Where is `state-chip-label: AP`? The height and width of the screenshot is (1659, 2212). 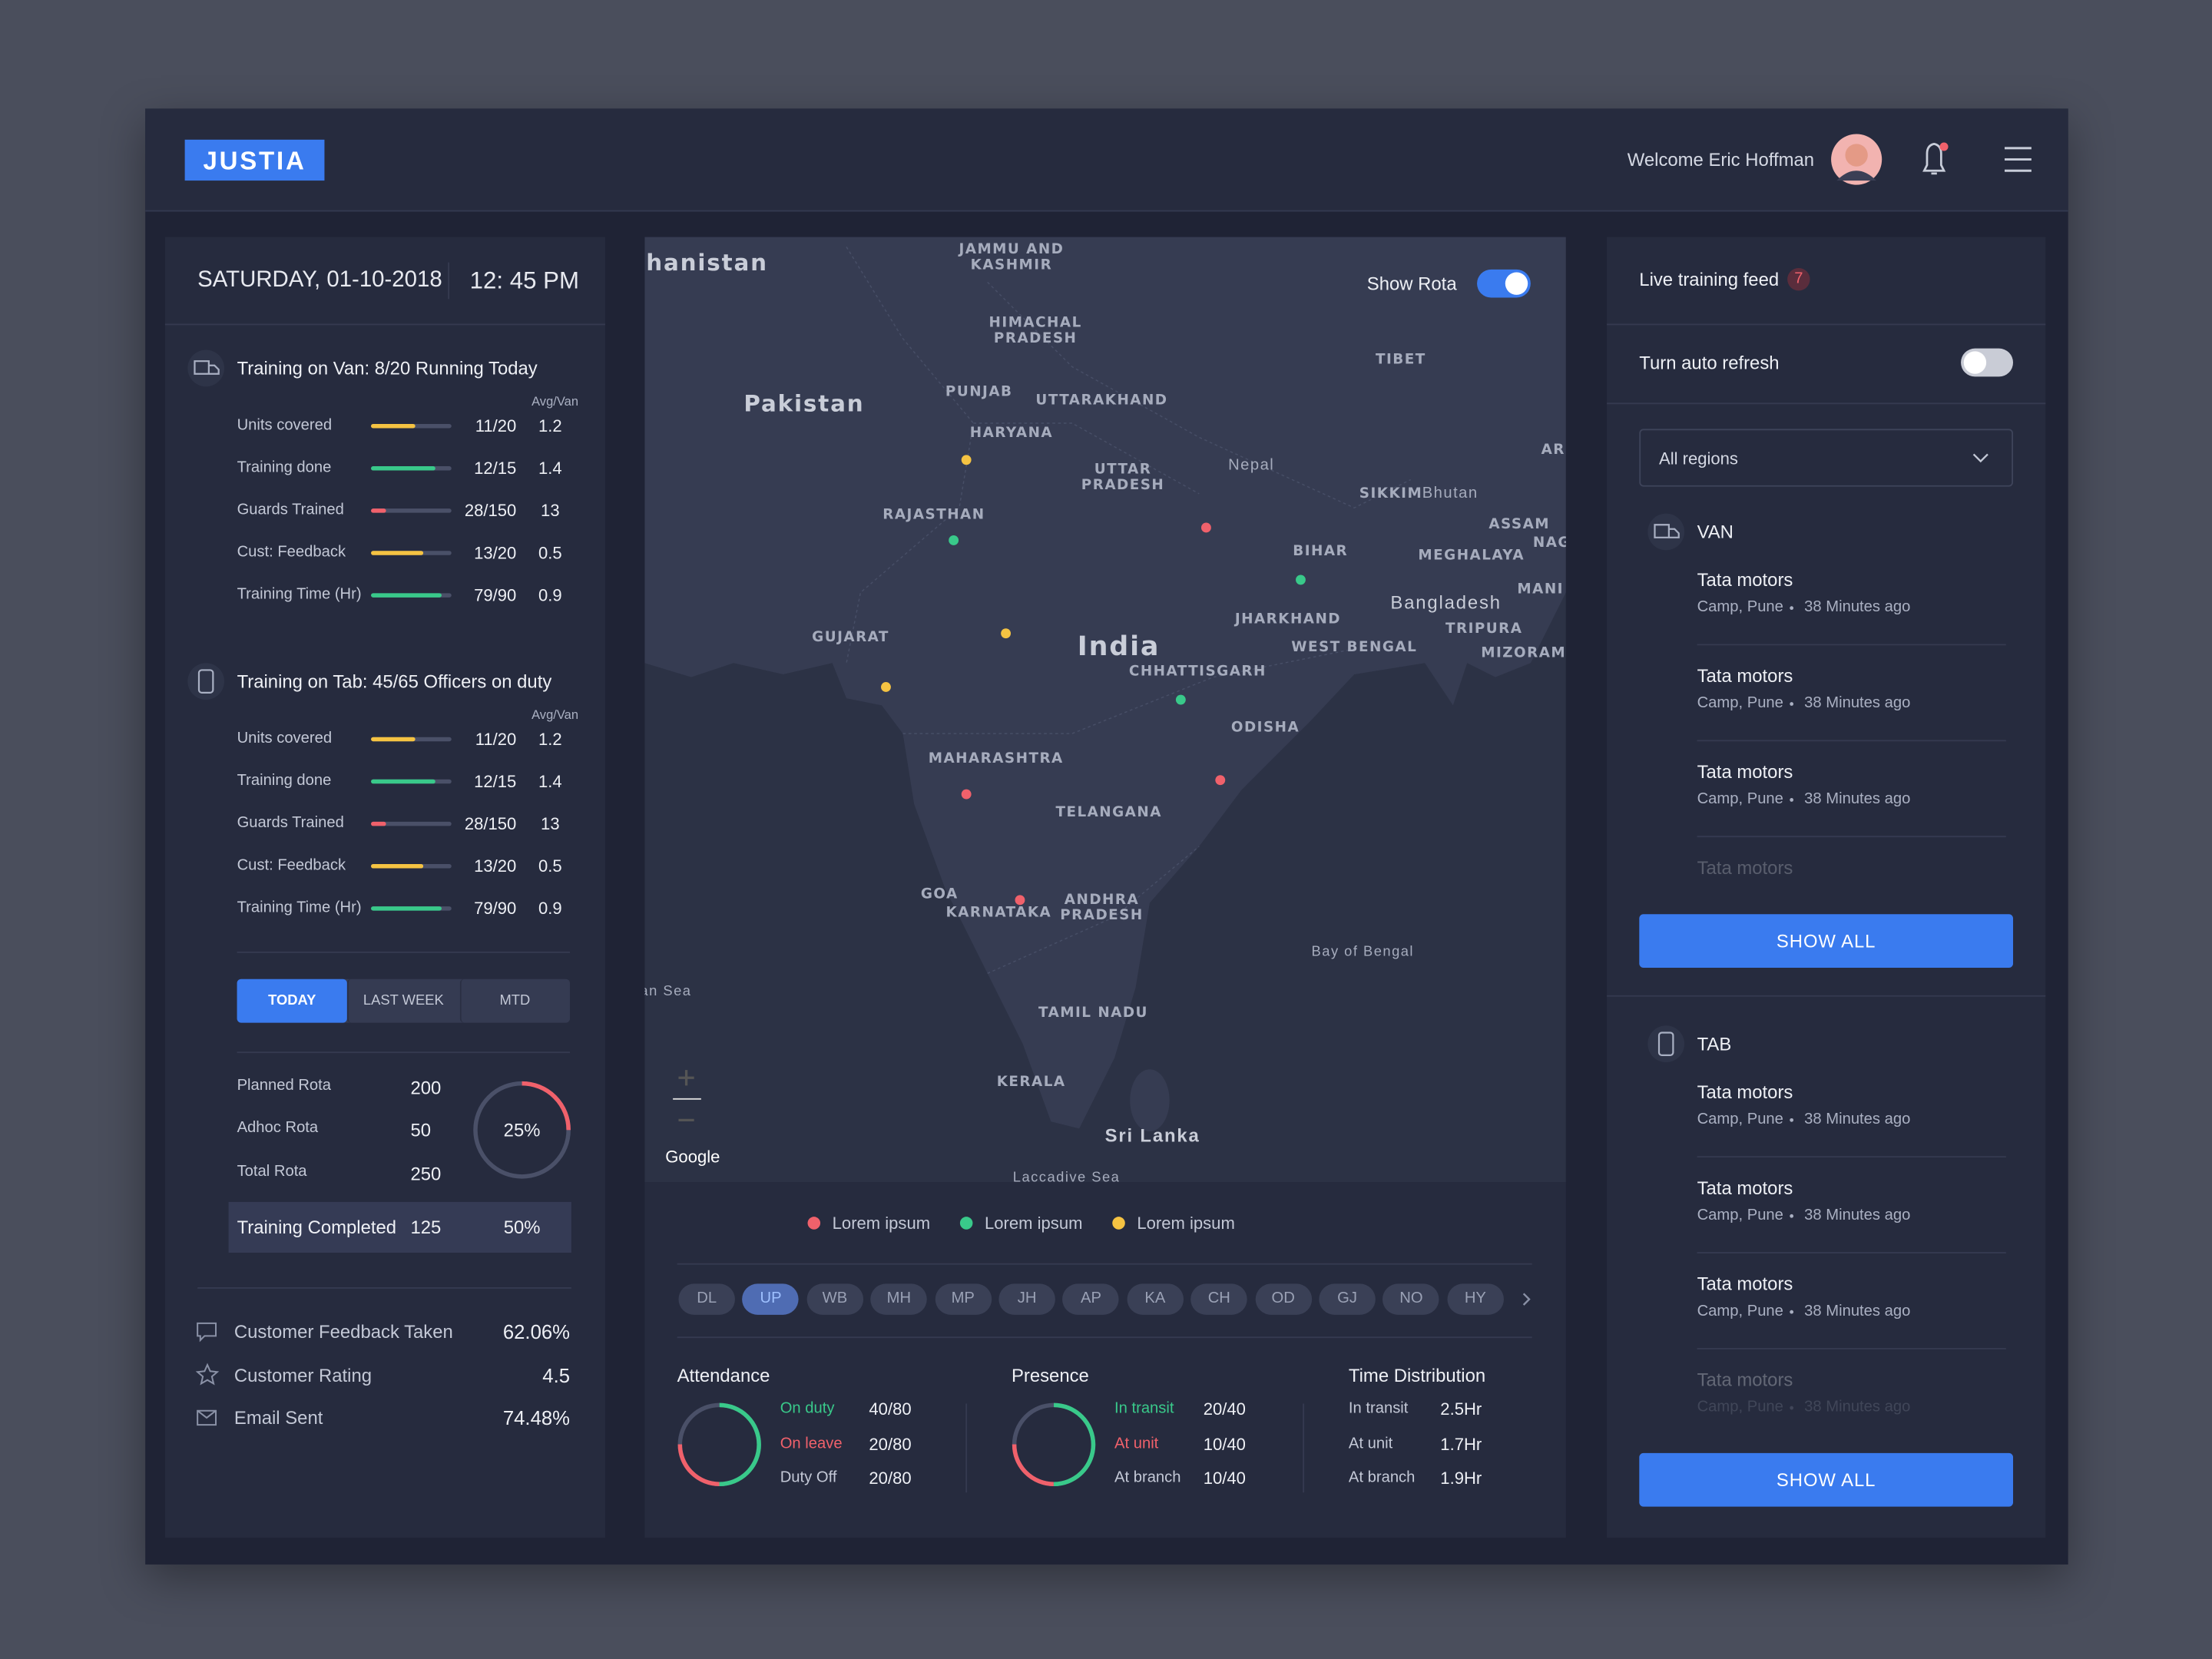 state-chip-label: AP is located at coordinates (1091, 1298).